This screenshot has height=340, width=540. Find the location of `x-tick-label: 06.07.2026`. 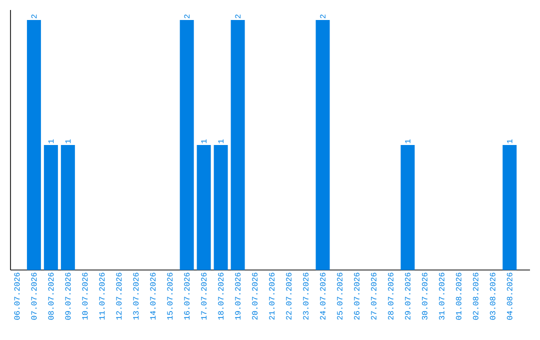

x-tick-label: 06.07.2026 is located at coordinates (17, 296).